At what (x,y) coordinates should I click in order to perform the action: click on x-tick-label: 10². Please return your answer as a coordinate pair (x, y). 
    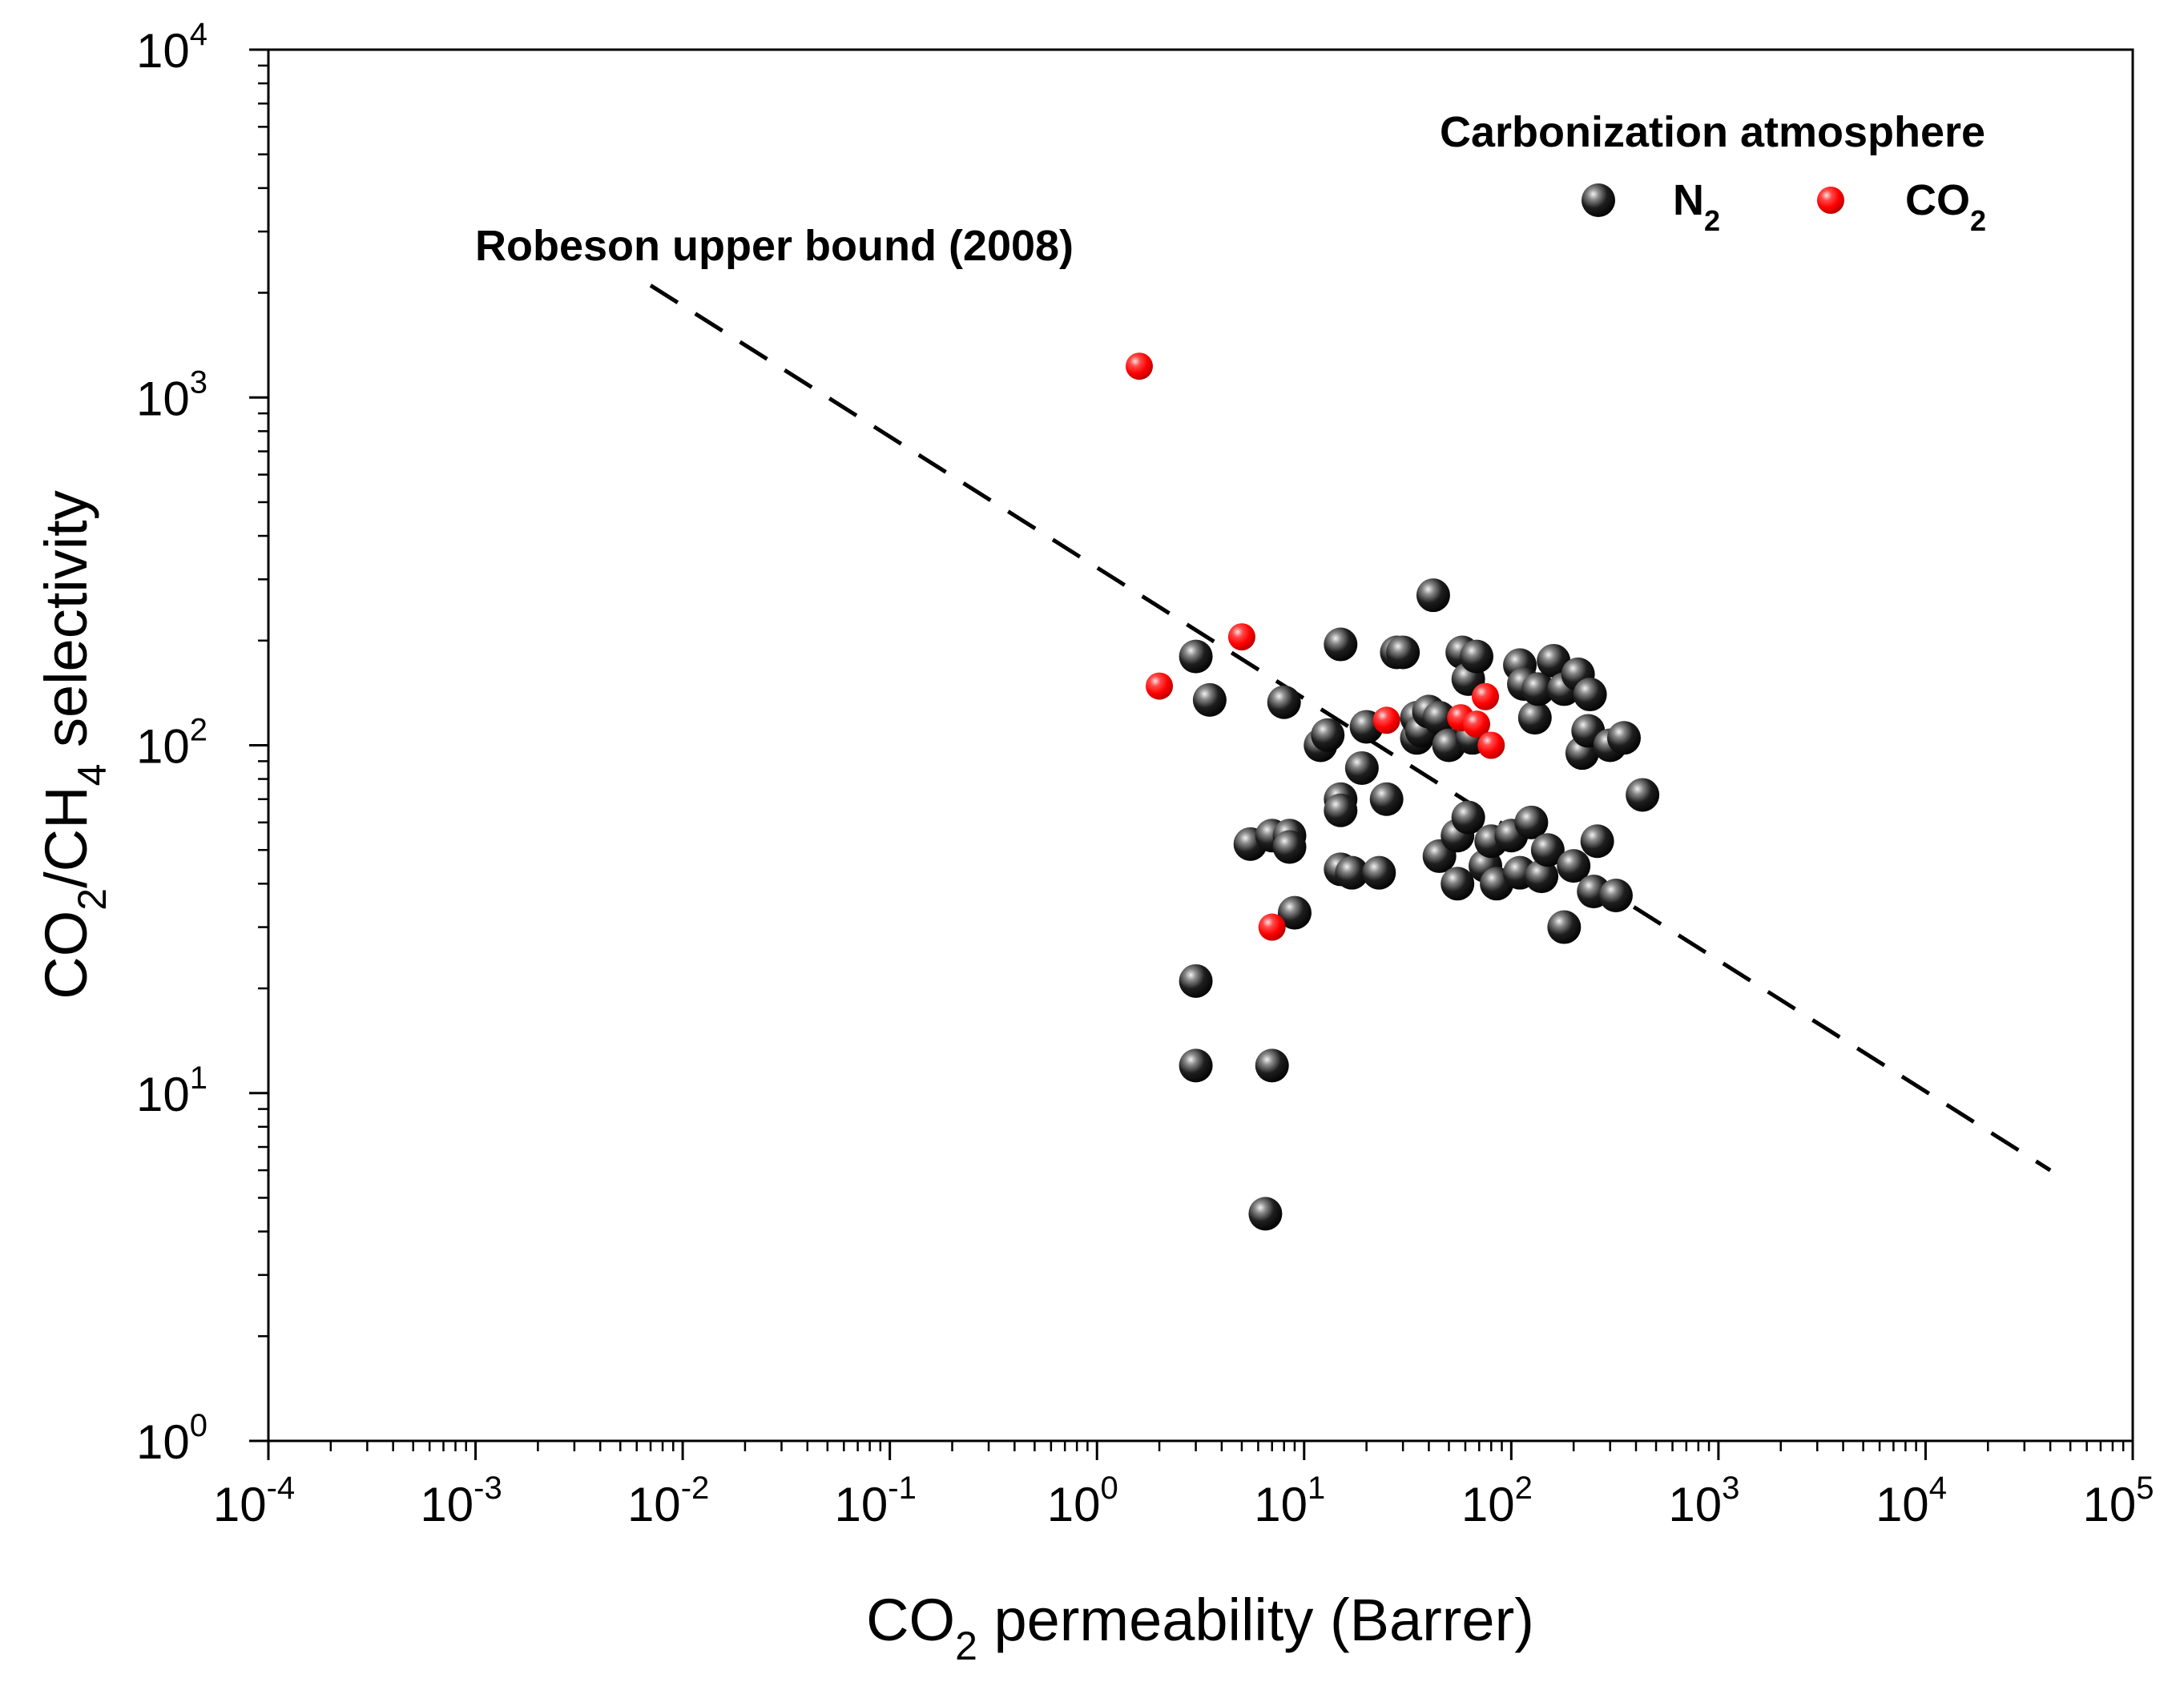
    Looking at the image, I should click on (1497, 1501).